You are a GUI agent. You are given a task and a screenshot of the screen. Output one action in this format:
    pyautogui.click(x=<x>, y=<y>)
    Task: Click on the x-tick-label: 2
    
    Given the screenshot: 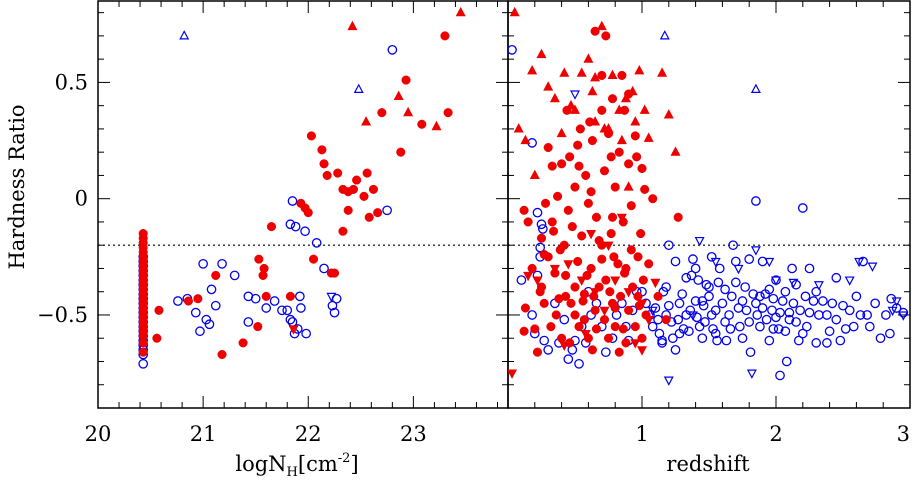 What is the action you would take?
    pyautogui.click(x=775, y=434)
    